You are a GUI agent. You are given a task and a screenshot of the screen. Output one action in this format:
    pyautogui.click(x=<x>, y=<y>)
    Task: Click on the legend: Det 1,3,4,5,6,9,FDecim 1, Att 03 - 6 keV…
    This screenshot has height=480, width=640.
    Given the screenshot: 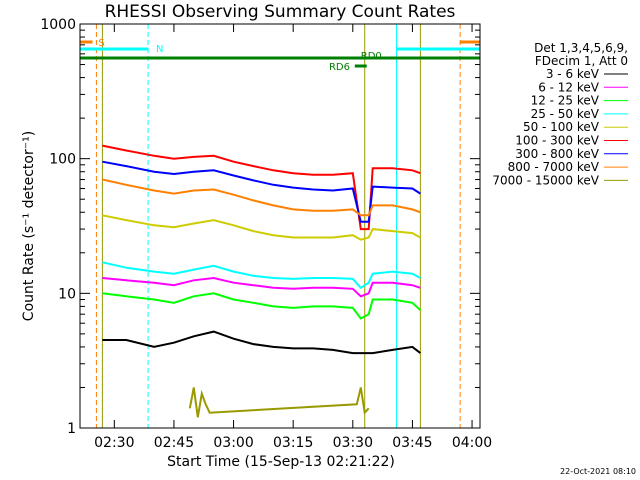 What is the action you would take?
    pyautogui.click(x=560, y=114)
    